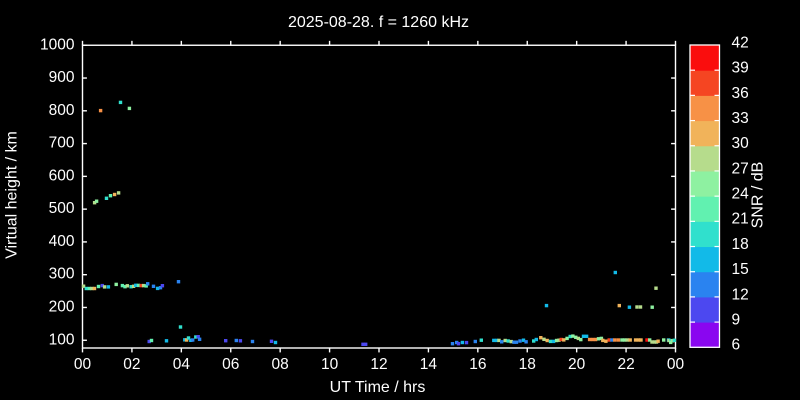 Image resolution: width=800 pixels, height=400 pixels. I want to click on svg-text: 200, so click(62, 306).